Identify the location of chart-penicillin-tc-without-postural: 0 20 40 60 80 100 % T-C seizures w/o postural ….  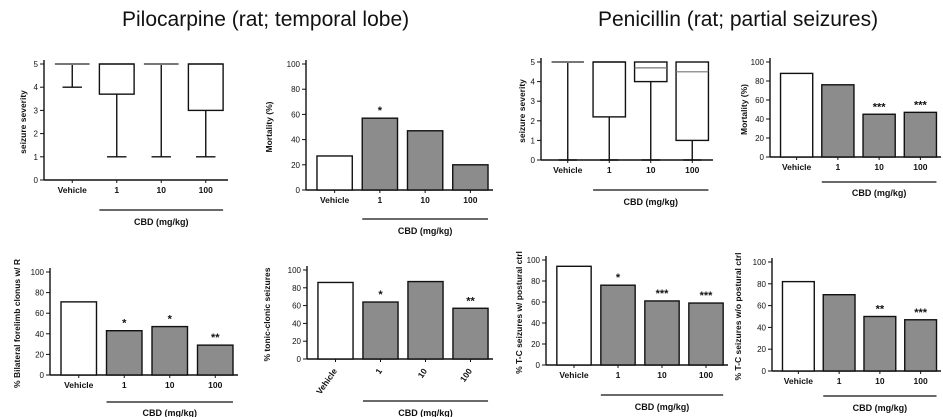
(837, 332).